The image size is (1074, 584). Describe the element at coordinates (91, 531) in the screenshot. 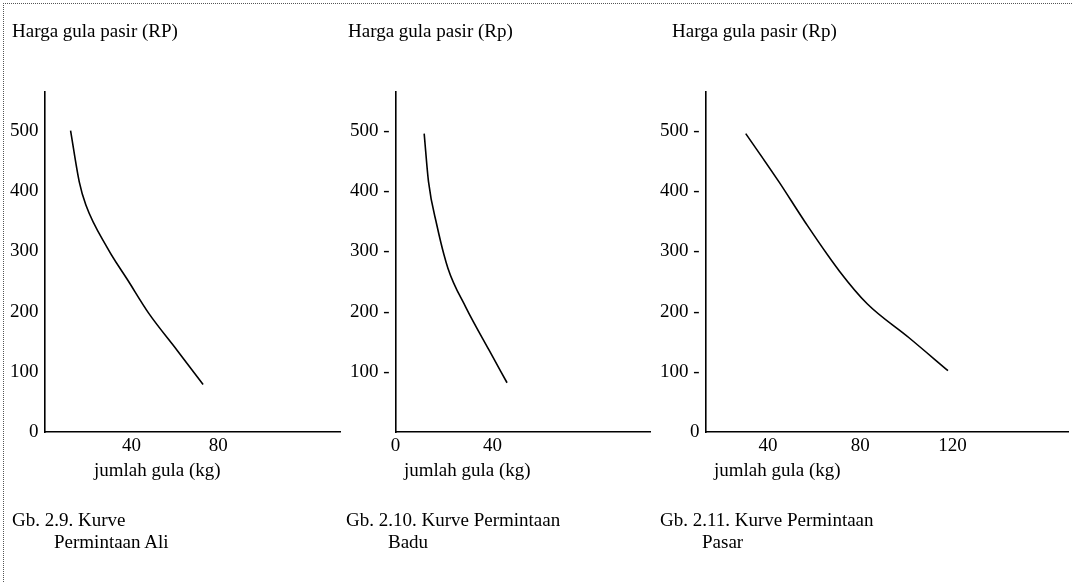

I see `text: Gb. 2.9. Kurve Permintaan Ali` at that location.